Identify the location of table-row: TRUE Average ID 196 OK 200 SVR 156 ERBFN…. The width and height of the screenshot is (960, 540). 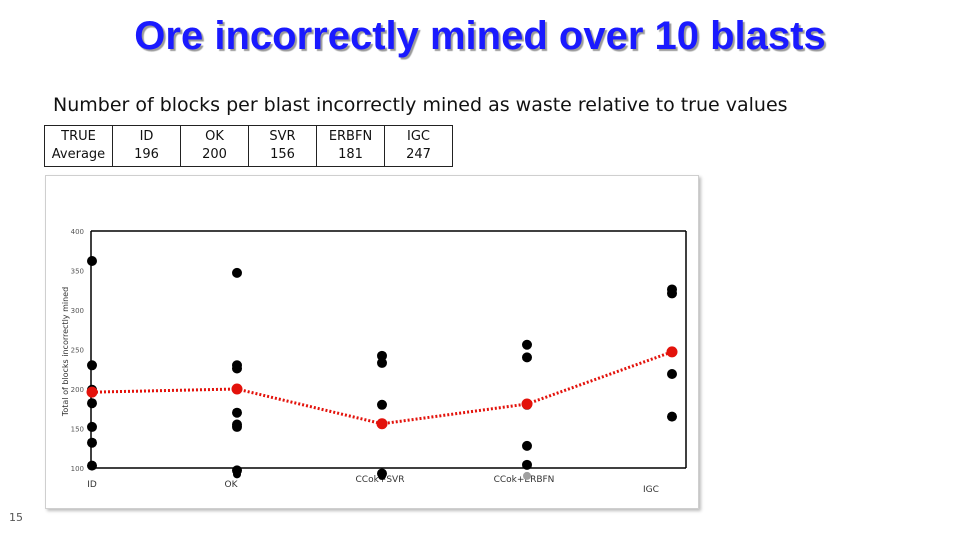
(248, 146).